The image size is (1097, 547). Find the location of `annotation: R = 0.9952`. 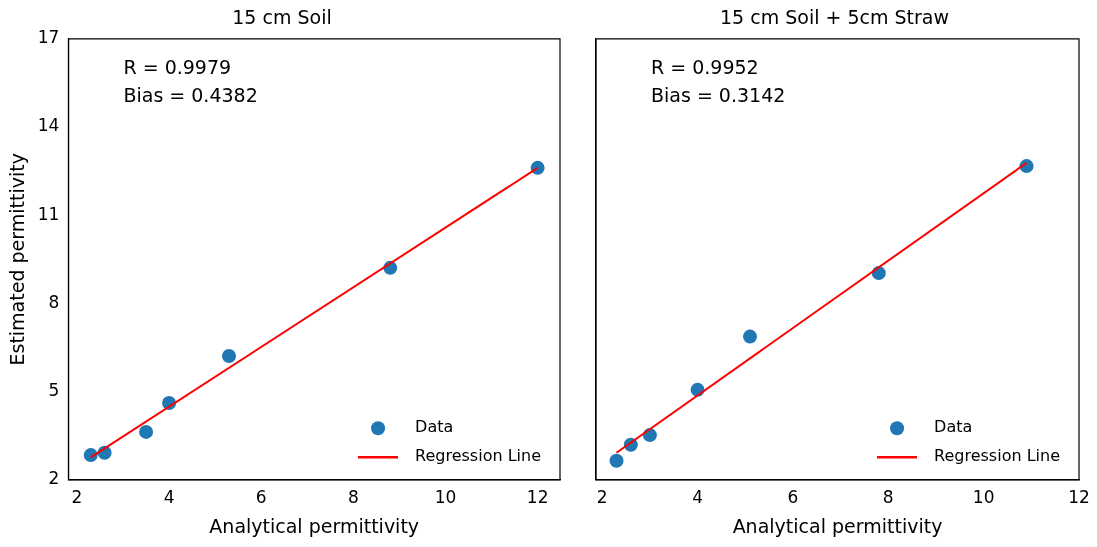

annotation: R = 0.9952 is located at coordinates (705, 66).